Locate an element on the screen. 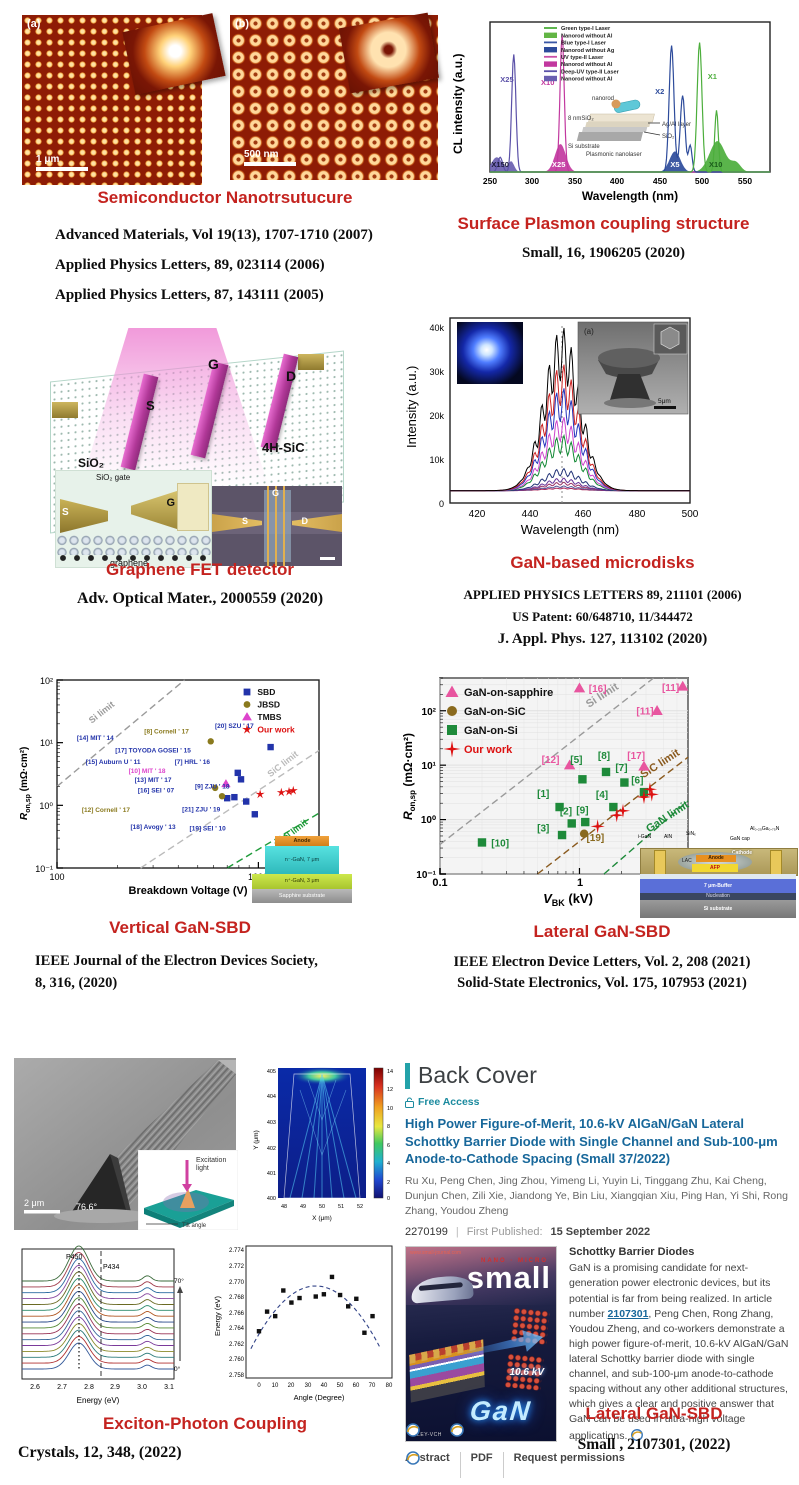 The width and height of the screenshot is (799, 1485). y-axis-label: Intensity (a.u.) is located at coordinates (411, 407).